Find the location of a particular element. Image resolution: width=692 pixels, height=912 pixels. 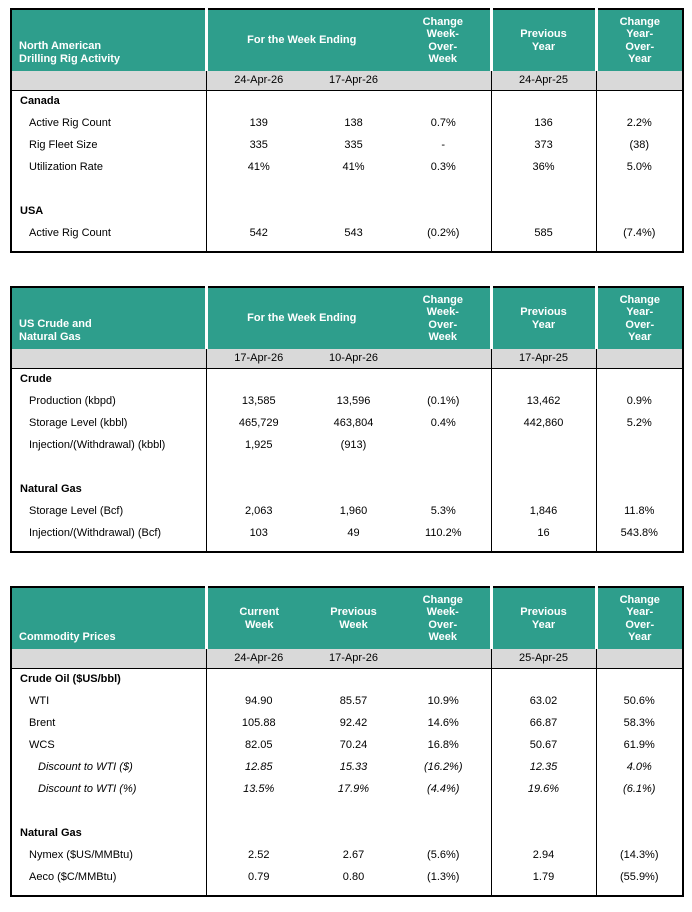

value-cell: 1,846 is located at coordinates (543, 511).